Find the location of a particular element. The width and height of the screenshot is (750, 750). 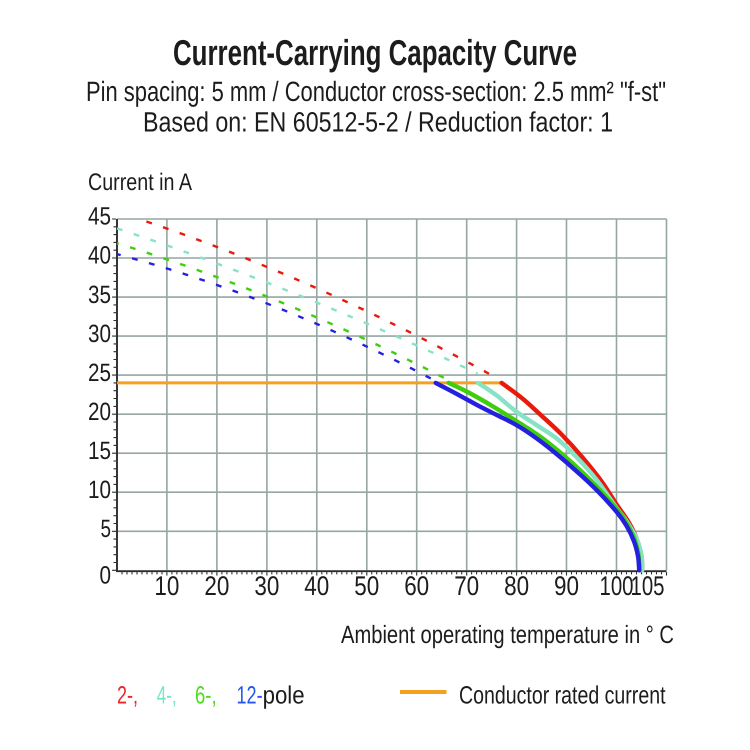

svg-text: 25 is located at coordinates (99, 373).